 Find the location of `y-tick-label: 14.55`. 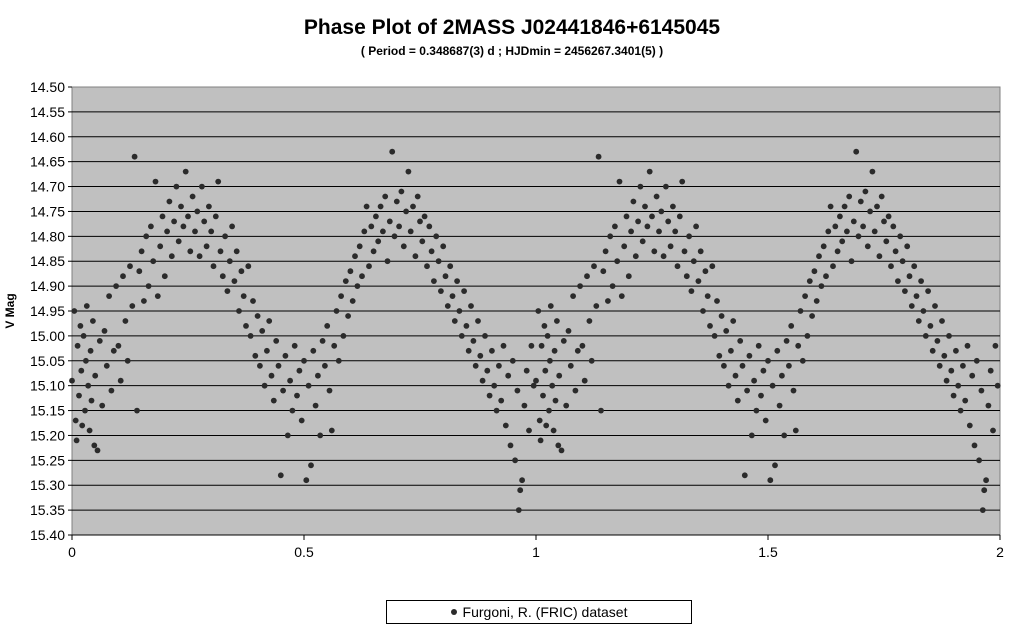

y-tick-label: 14.55 is located at coordinates (47, 112).